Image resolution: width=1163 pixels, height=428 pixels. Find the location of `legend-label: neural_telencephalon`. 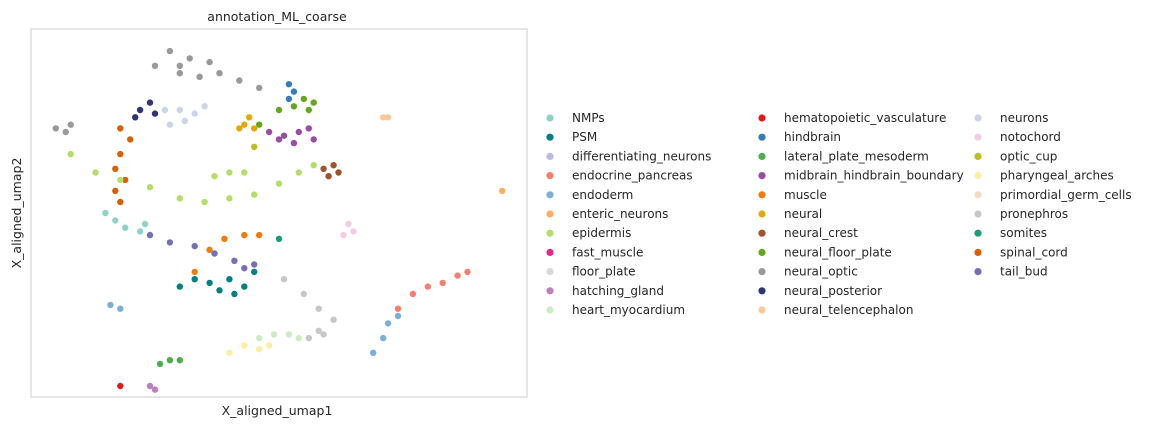

legend-label: neural_telencephalon is located at coordinates (848, 310).